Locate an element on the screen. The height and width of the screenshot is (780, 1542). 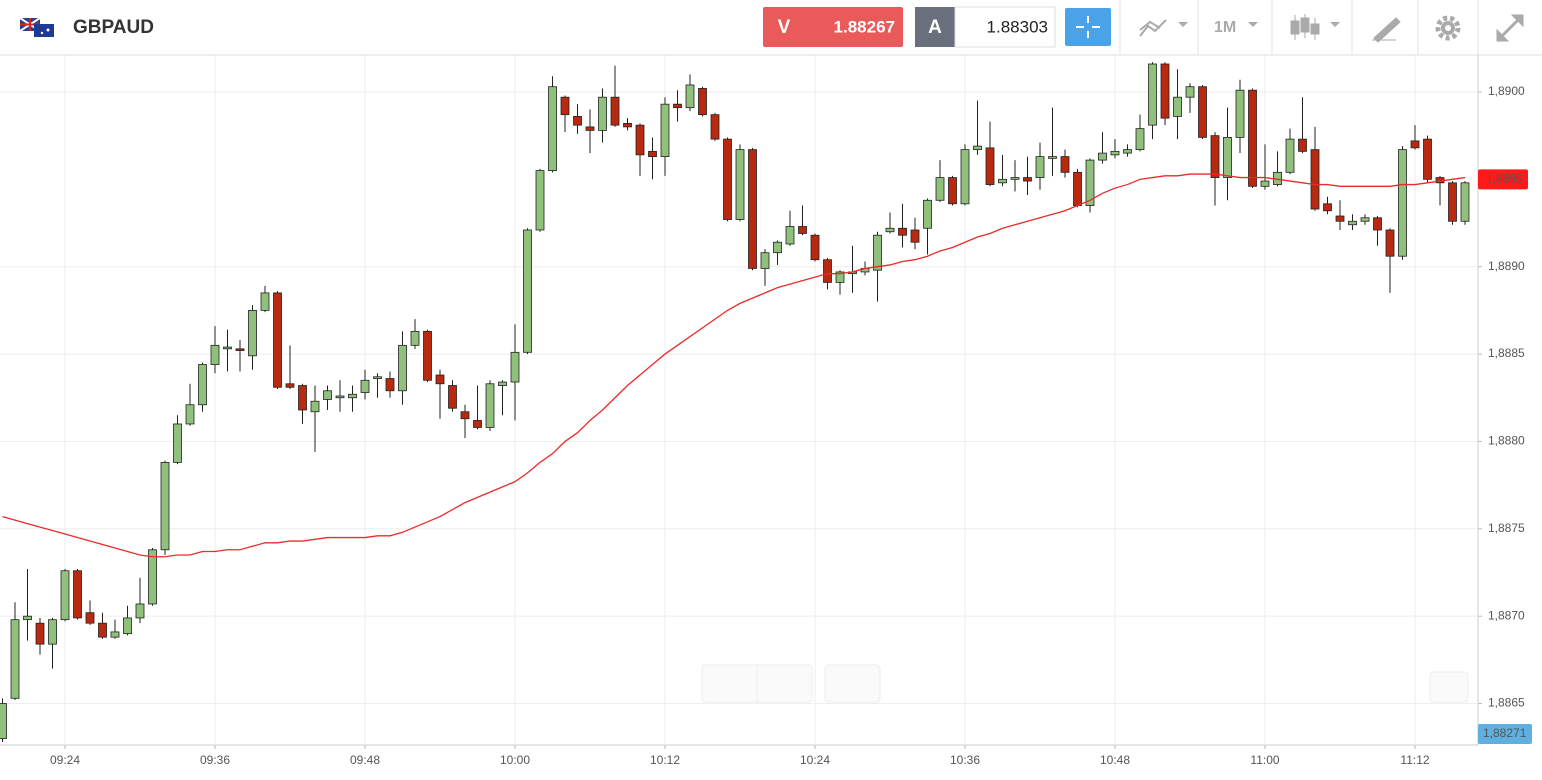
symbol: GBPAUD is located at coordinates (113, 27).